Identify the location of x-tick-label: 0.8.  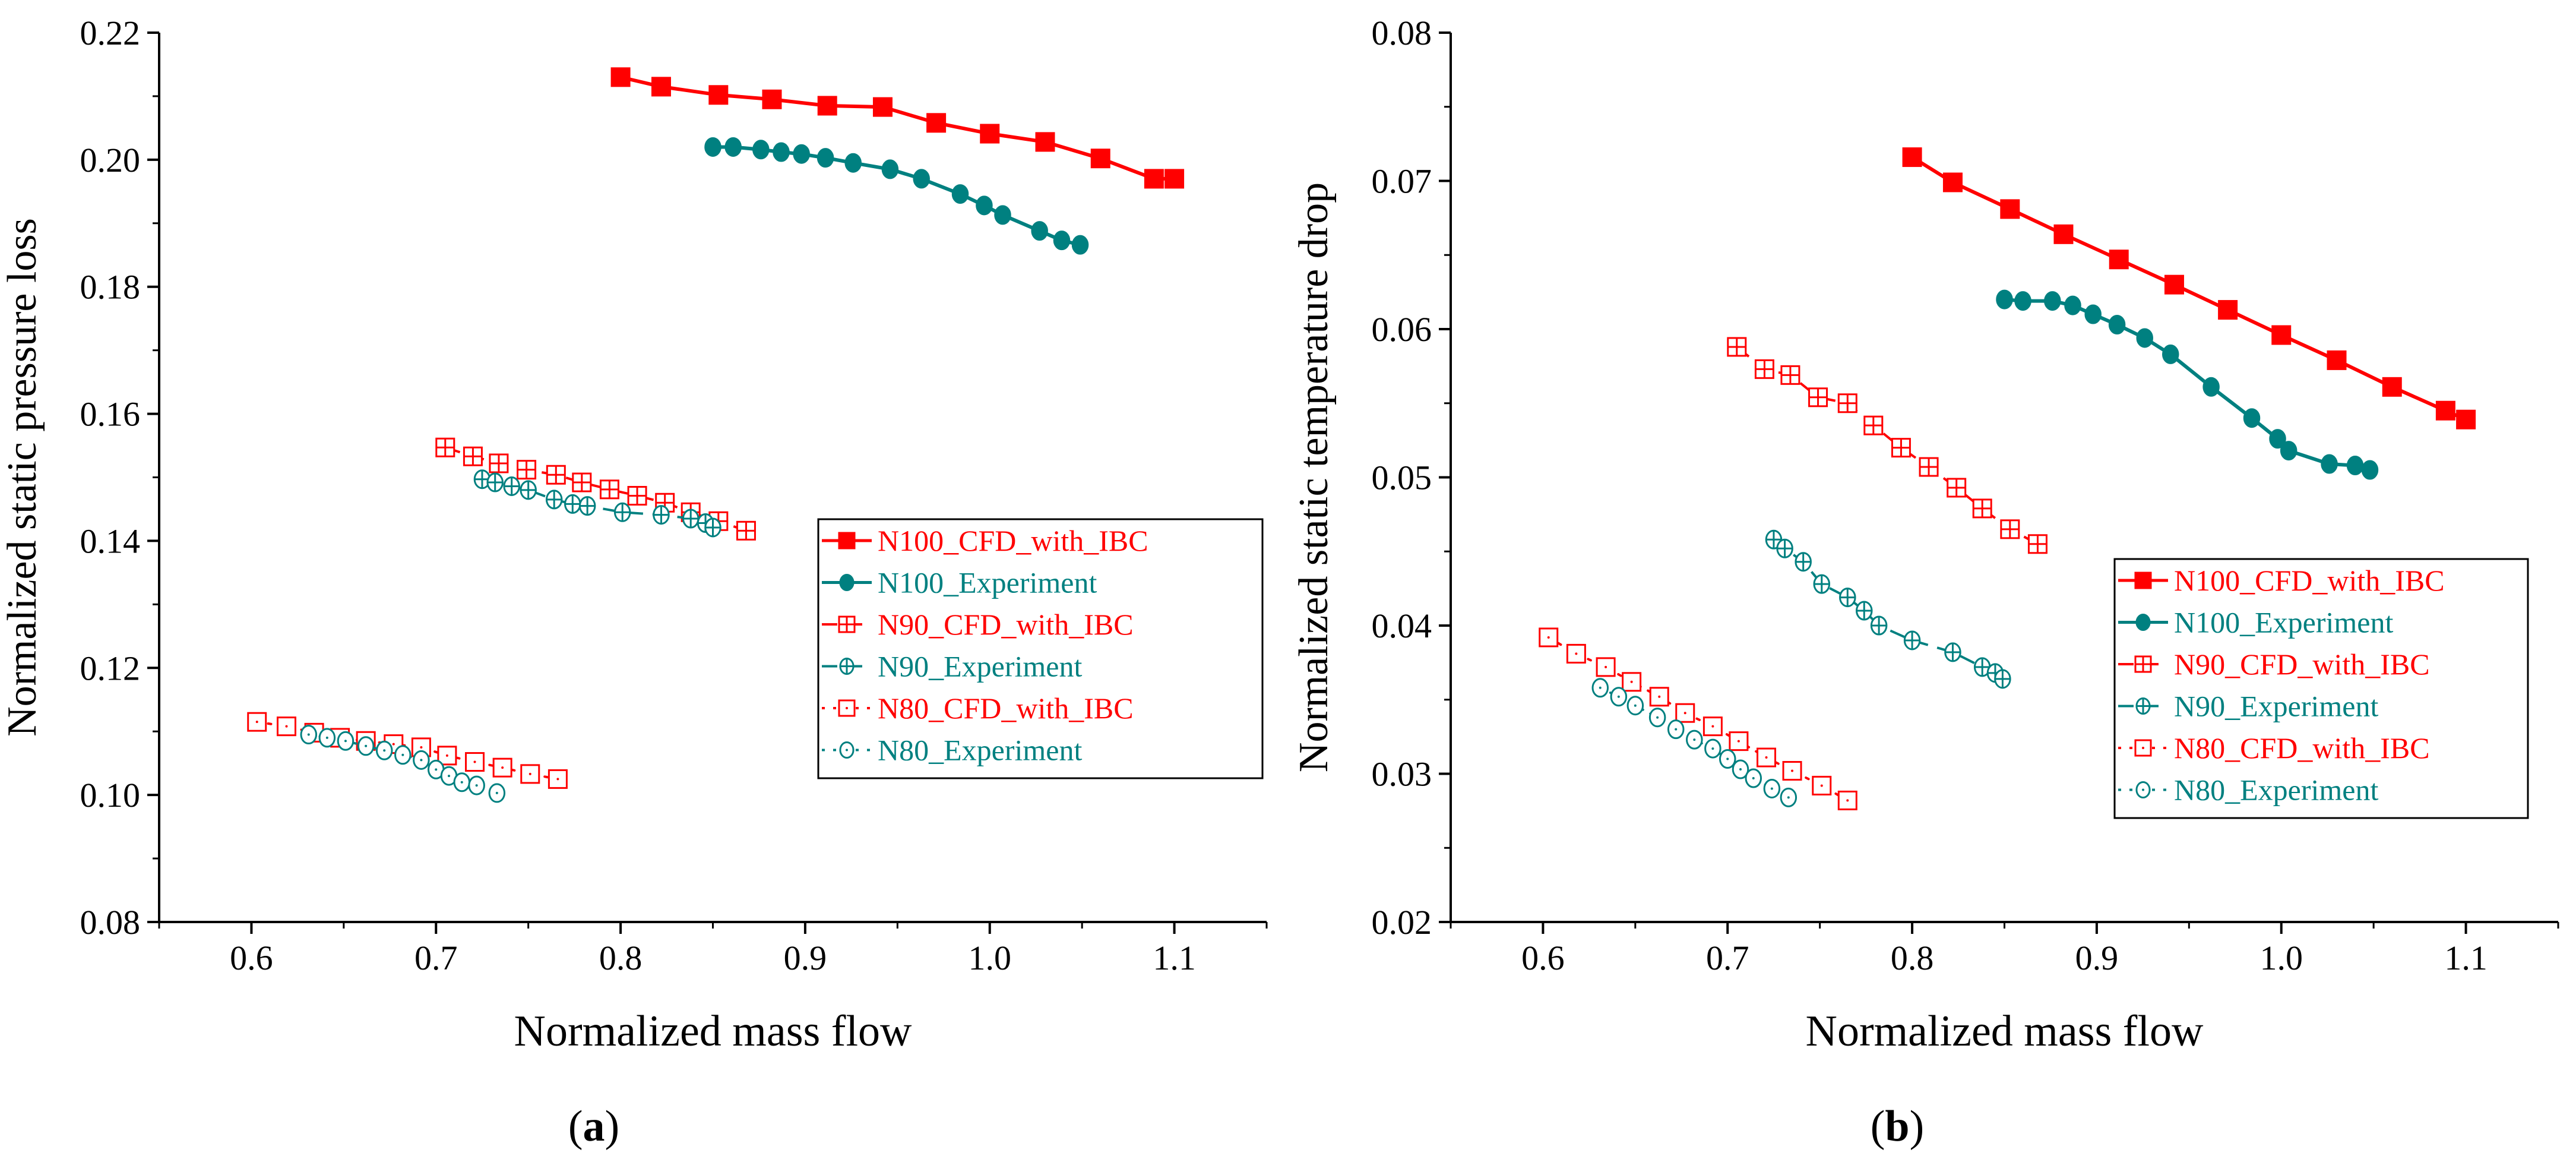
(1912, 958).